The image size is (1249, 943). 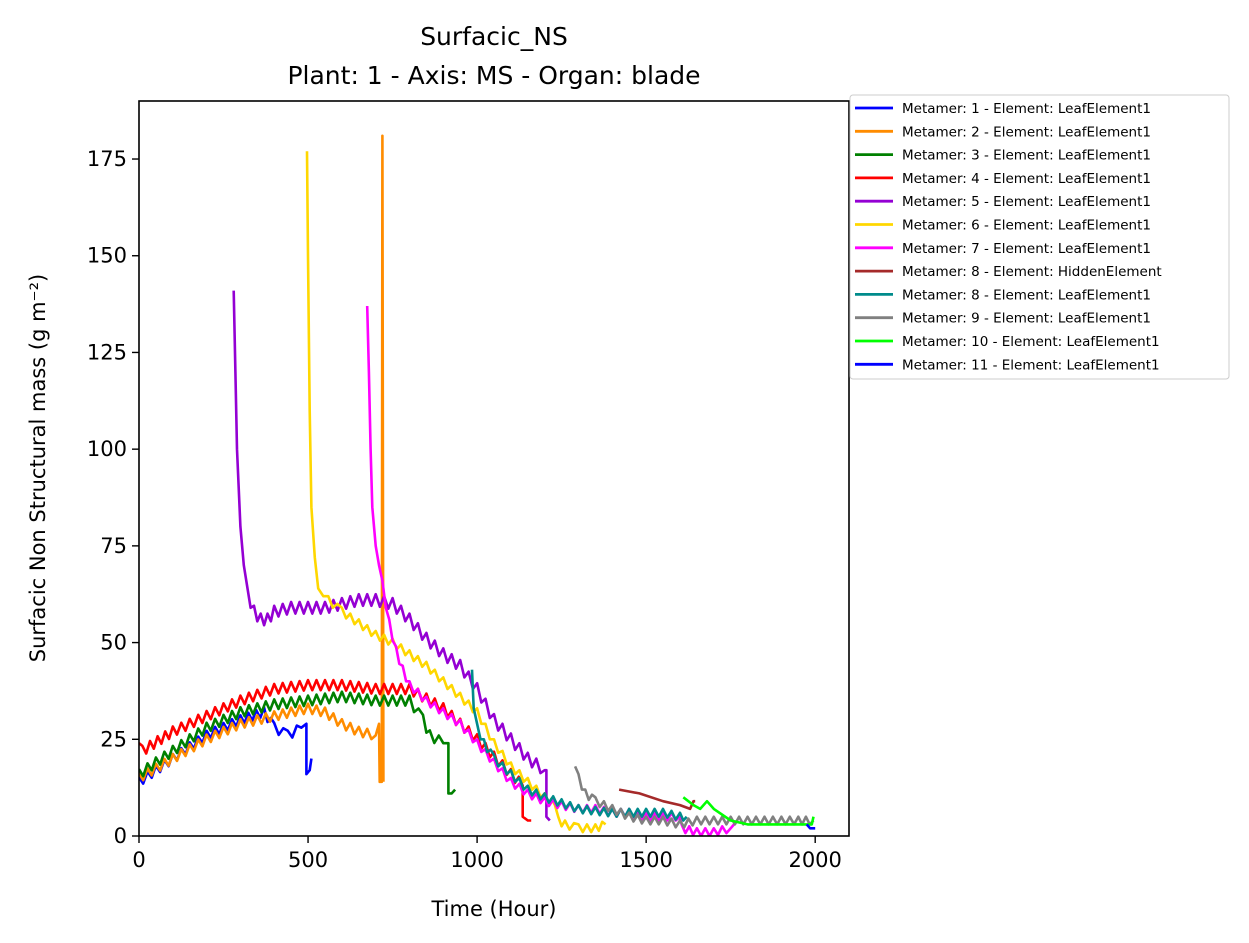 What do you see at coordinates (107, 159) in the screenshot?
I see `y-tick-label: 175` at bounding box center [107, 159].